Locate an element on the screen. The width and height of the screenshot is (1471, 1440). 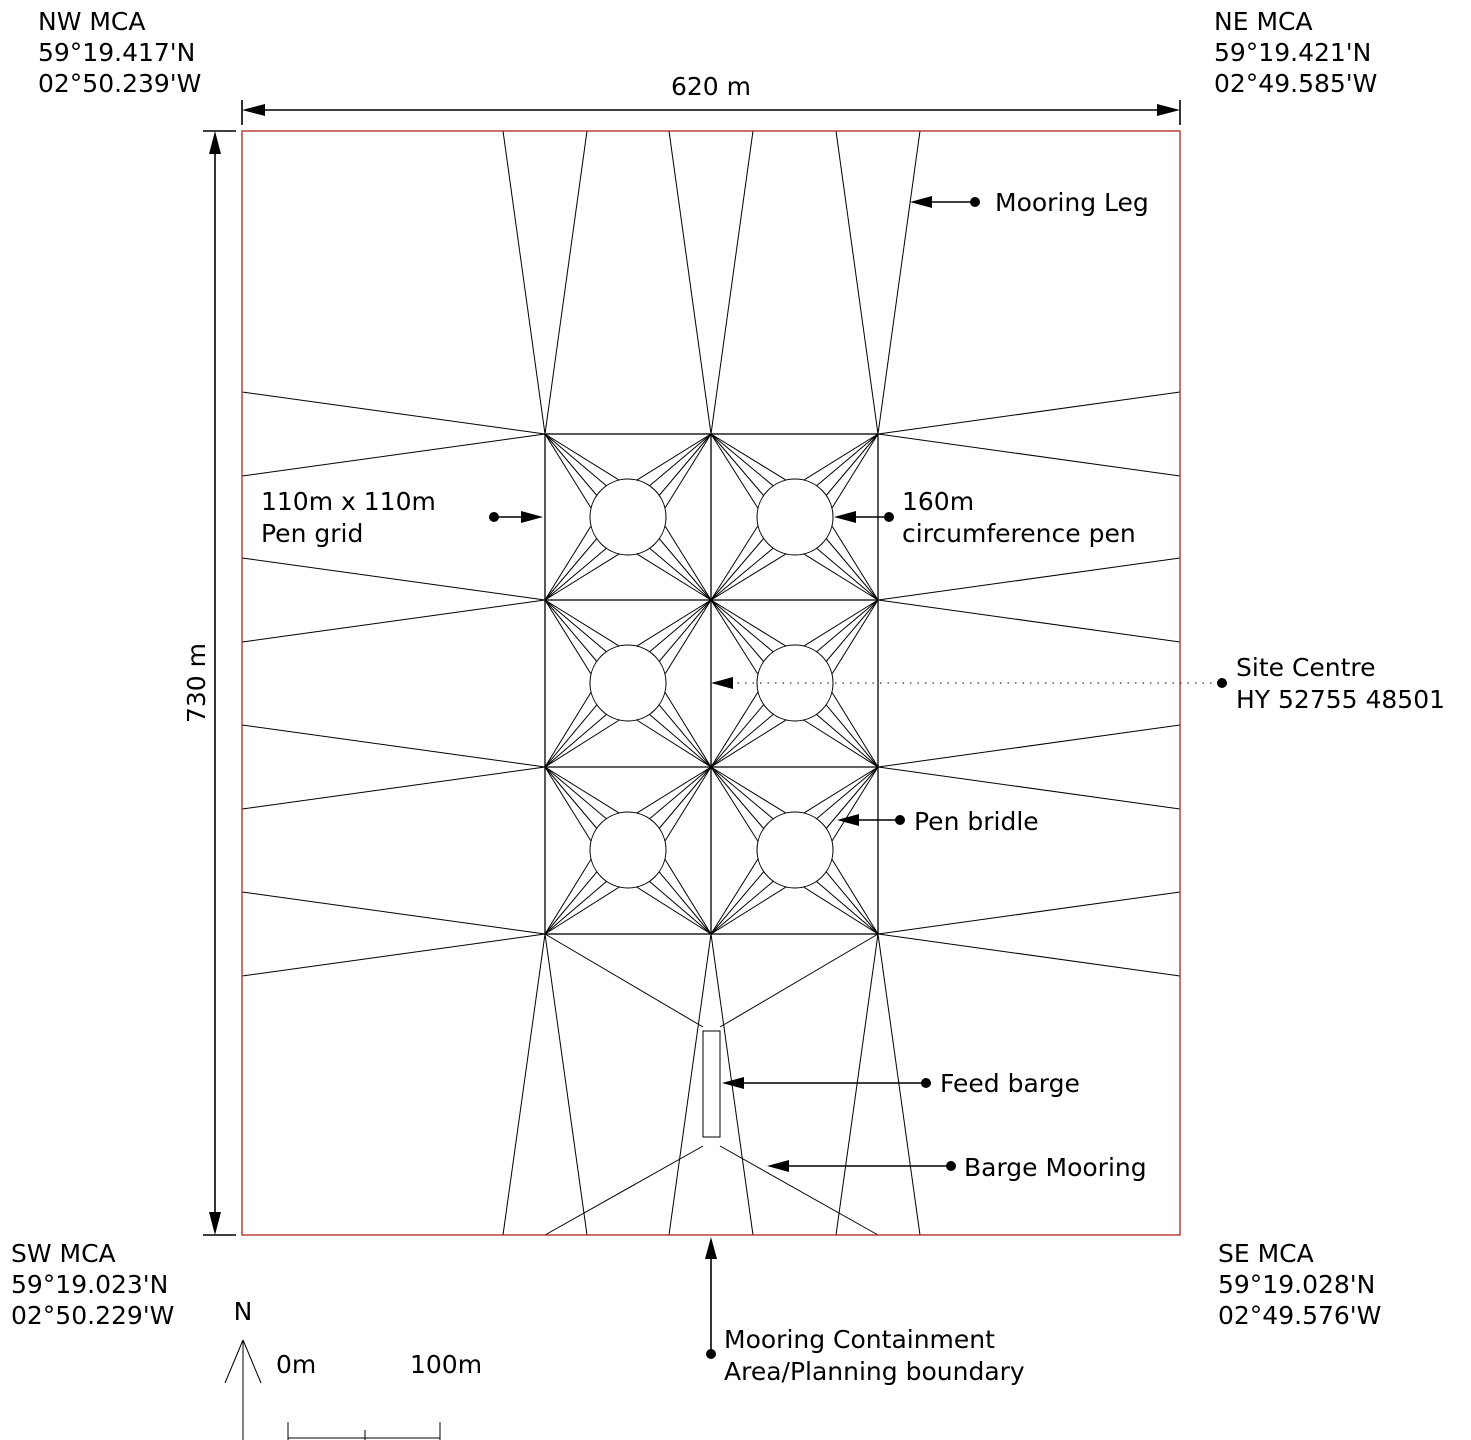
width-label: 620 m is located at coordinates (711, 86).